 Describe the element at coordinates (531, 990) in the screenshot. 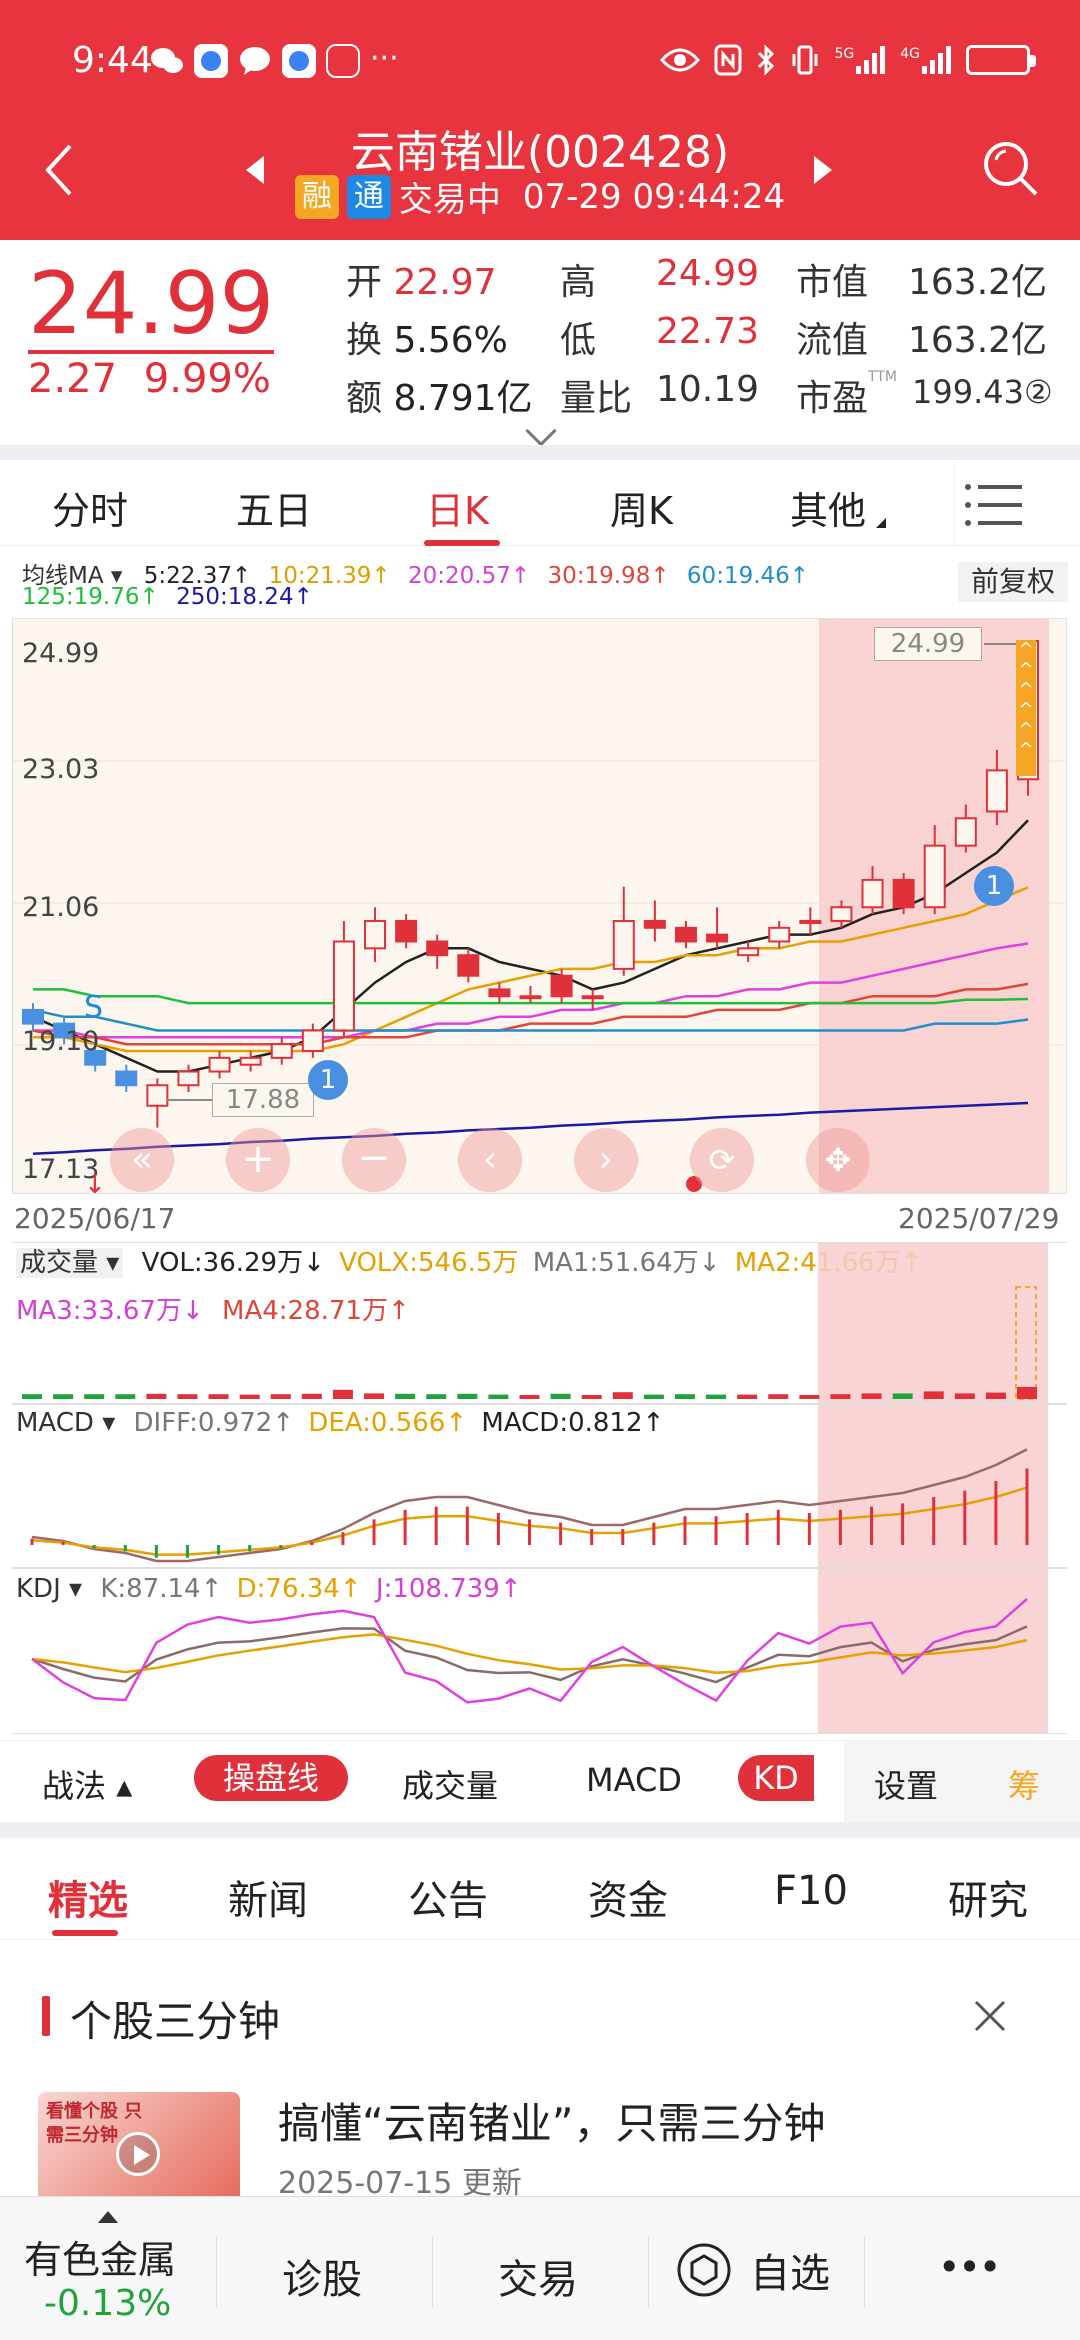

I see `ma-line-ma20` at that location.